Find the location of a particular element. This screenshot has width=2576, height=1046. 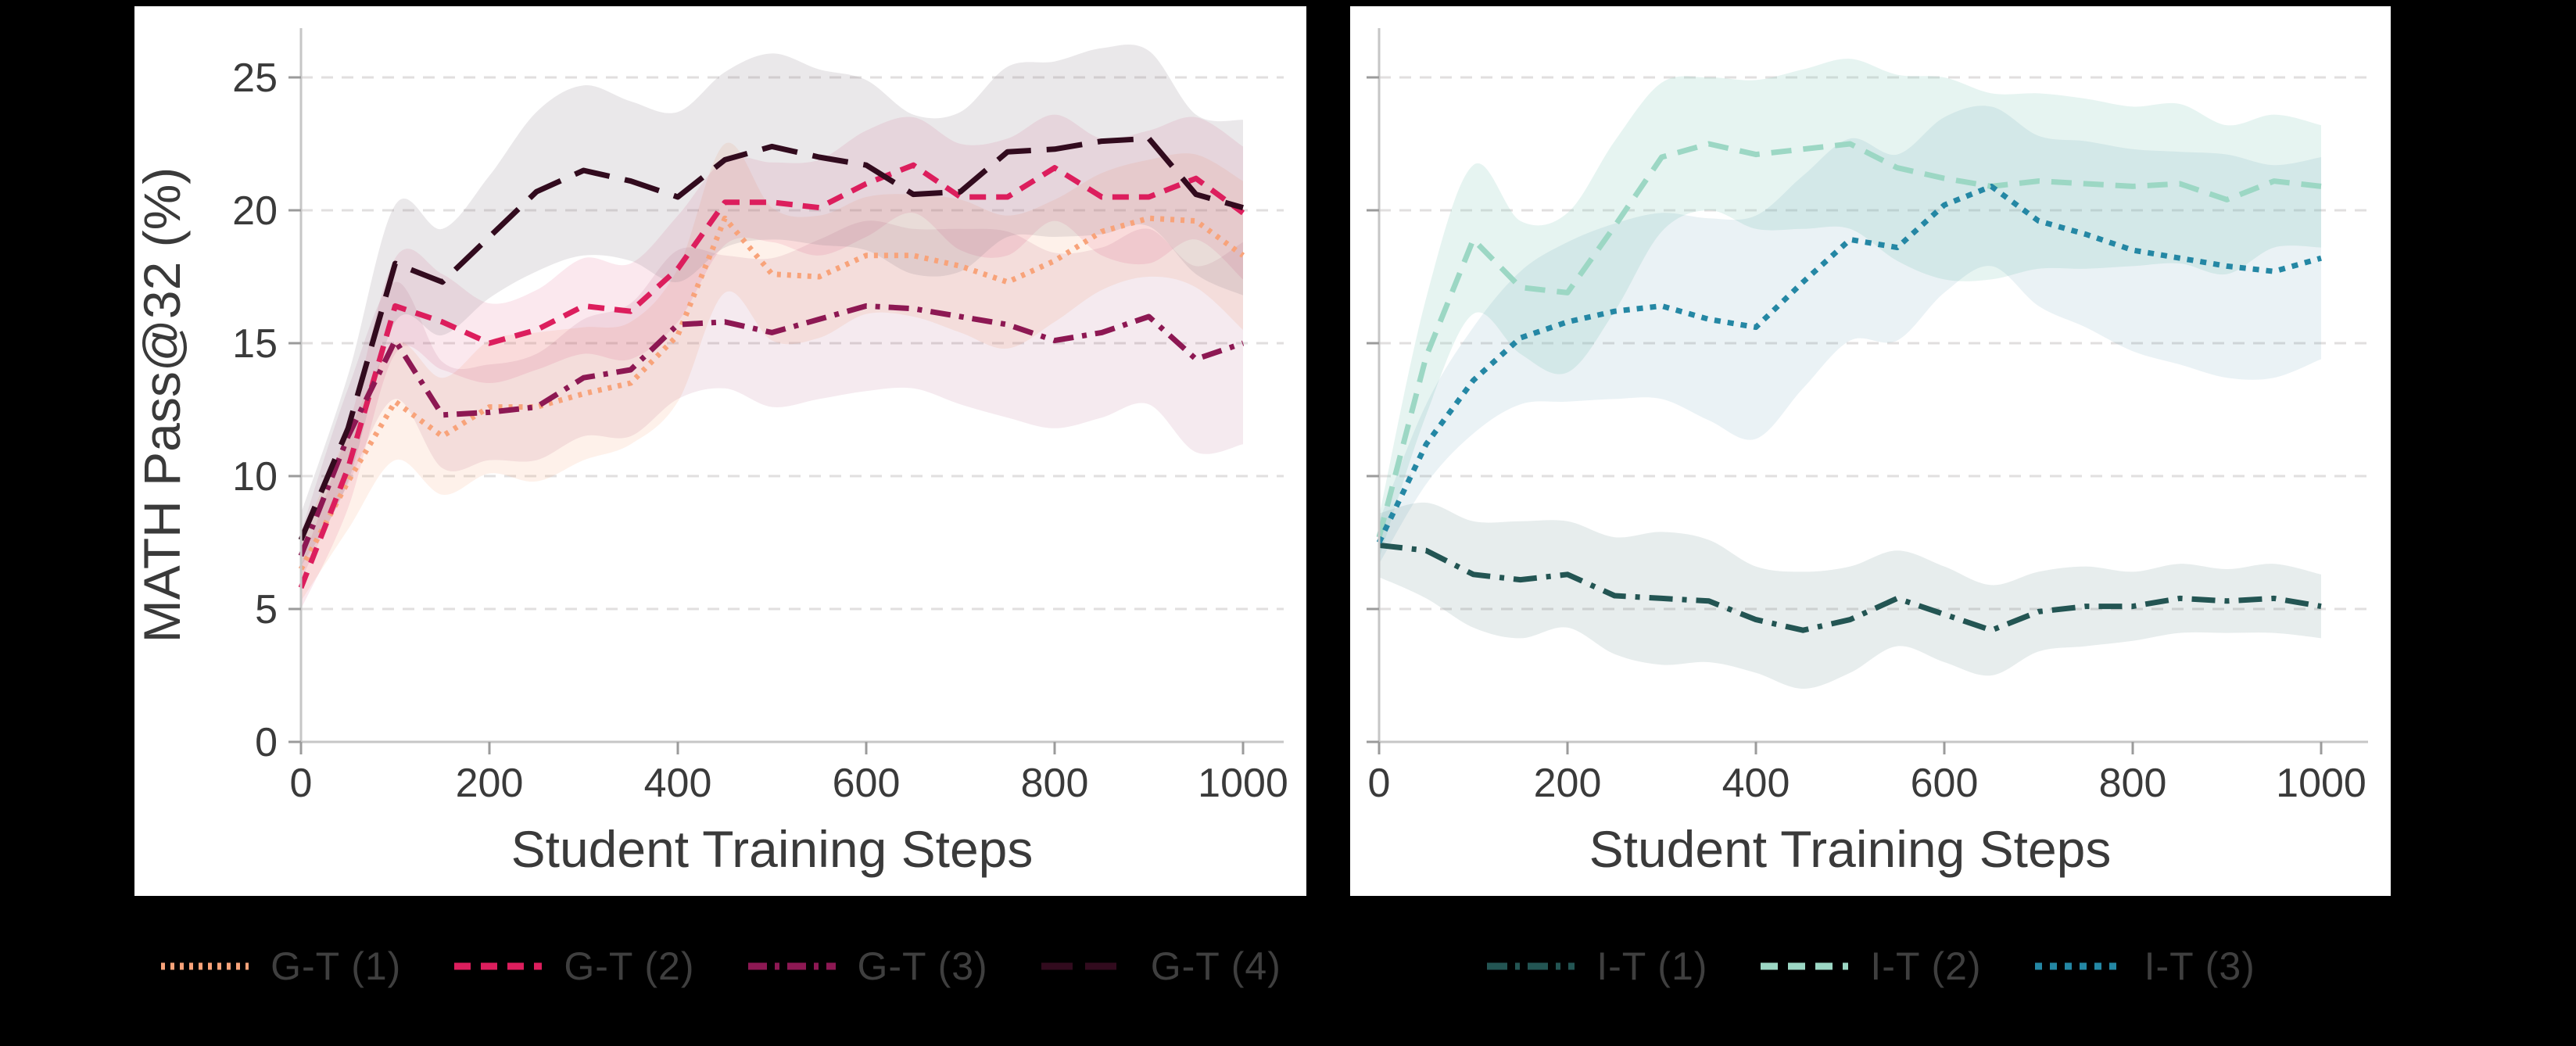

legend-label: G-T (4) is located at coordinates (1215, 966).